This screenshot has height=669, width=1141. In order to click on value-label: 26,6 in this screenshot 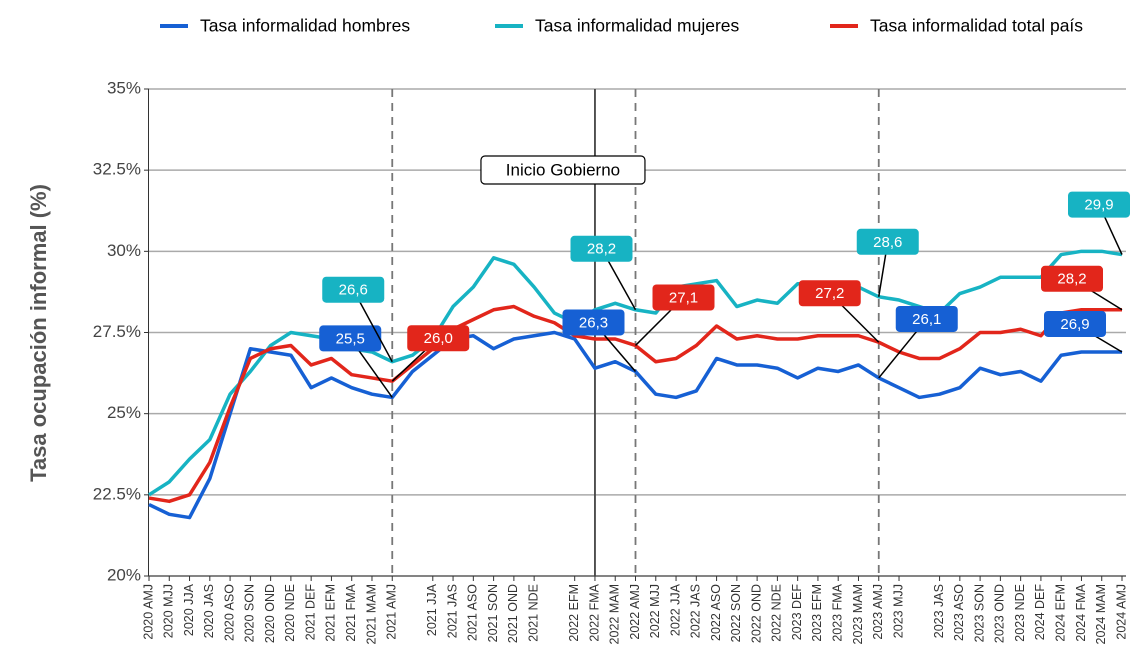, I will do `click(353, 290)`.